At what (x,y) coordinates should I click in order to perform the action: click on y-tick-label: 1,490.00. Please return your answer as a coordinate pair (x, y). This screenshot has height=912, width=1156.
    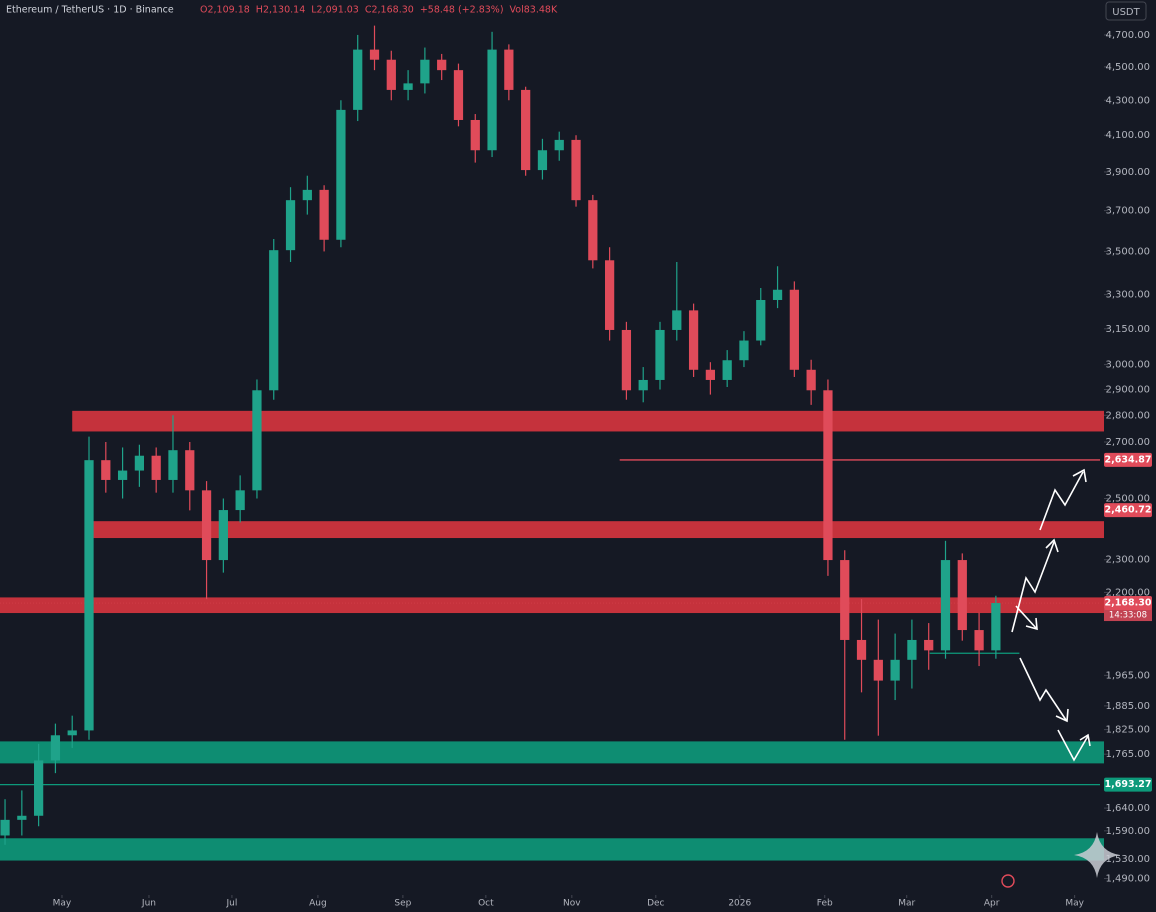
    Looking at the image, I should click on (1127, 879).